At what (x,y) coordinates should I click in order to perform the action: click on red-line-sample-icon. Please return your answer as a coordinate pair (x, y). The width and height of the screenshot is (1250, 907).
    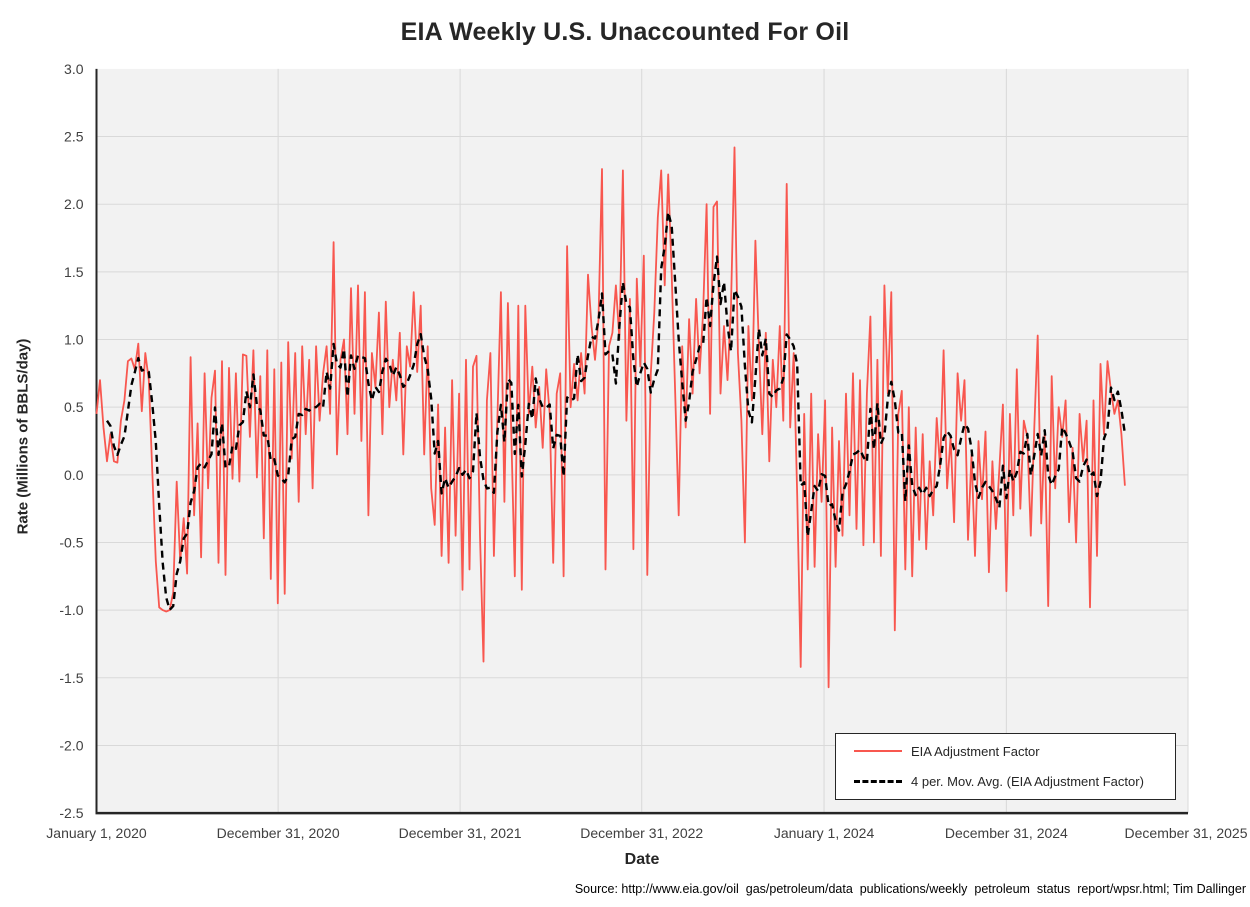
    Looking at the image, I should click on (878, 751).